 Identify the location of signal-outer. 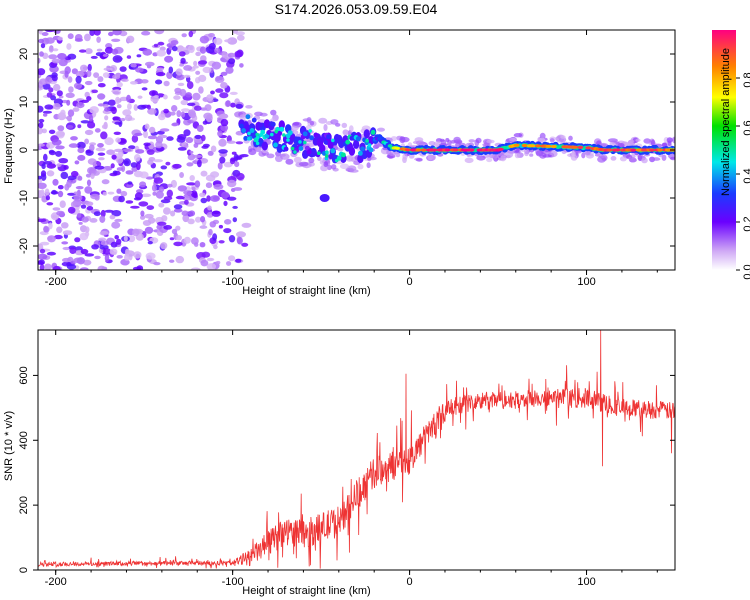
(352, 151).